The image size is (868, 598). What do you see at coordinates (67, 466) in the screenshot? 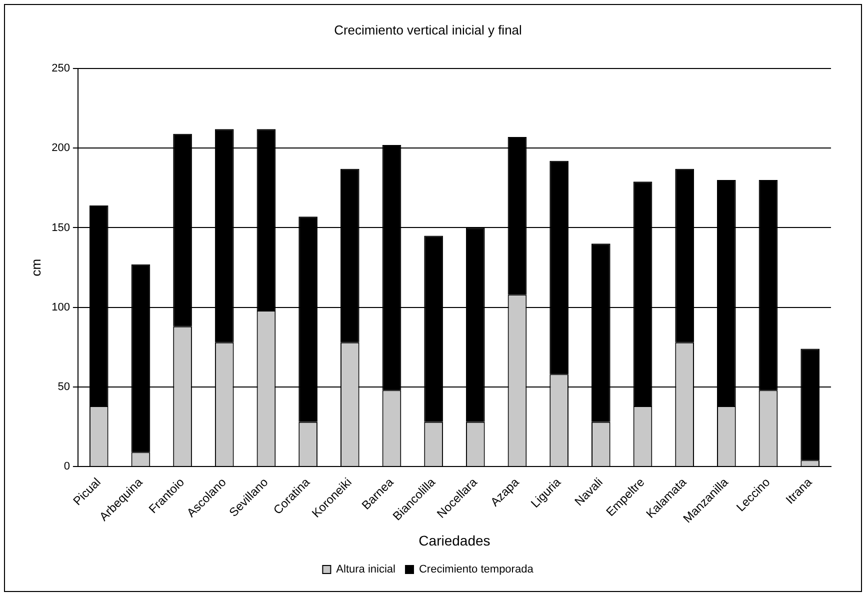
I see `y-tick-label: 0` at bounding box center [67, 466].